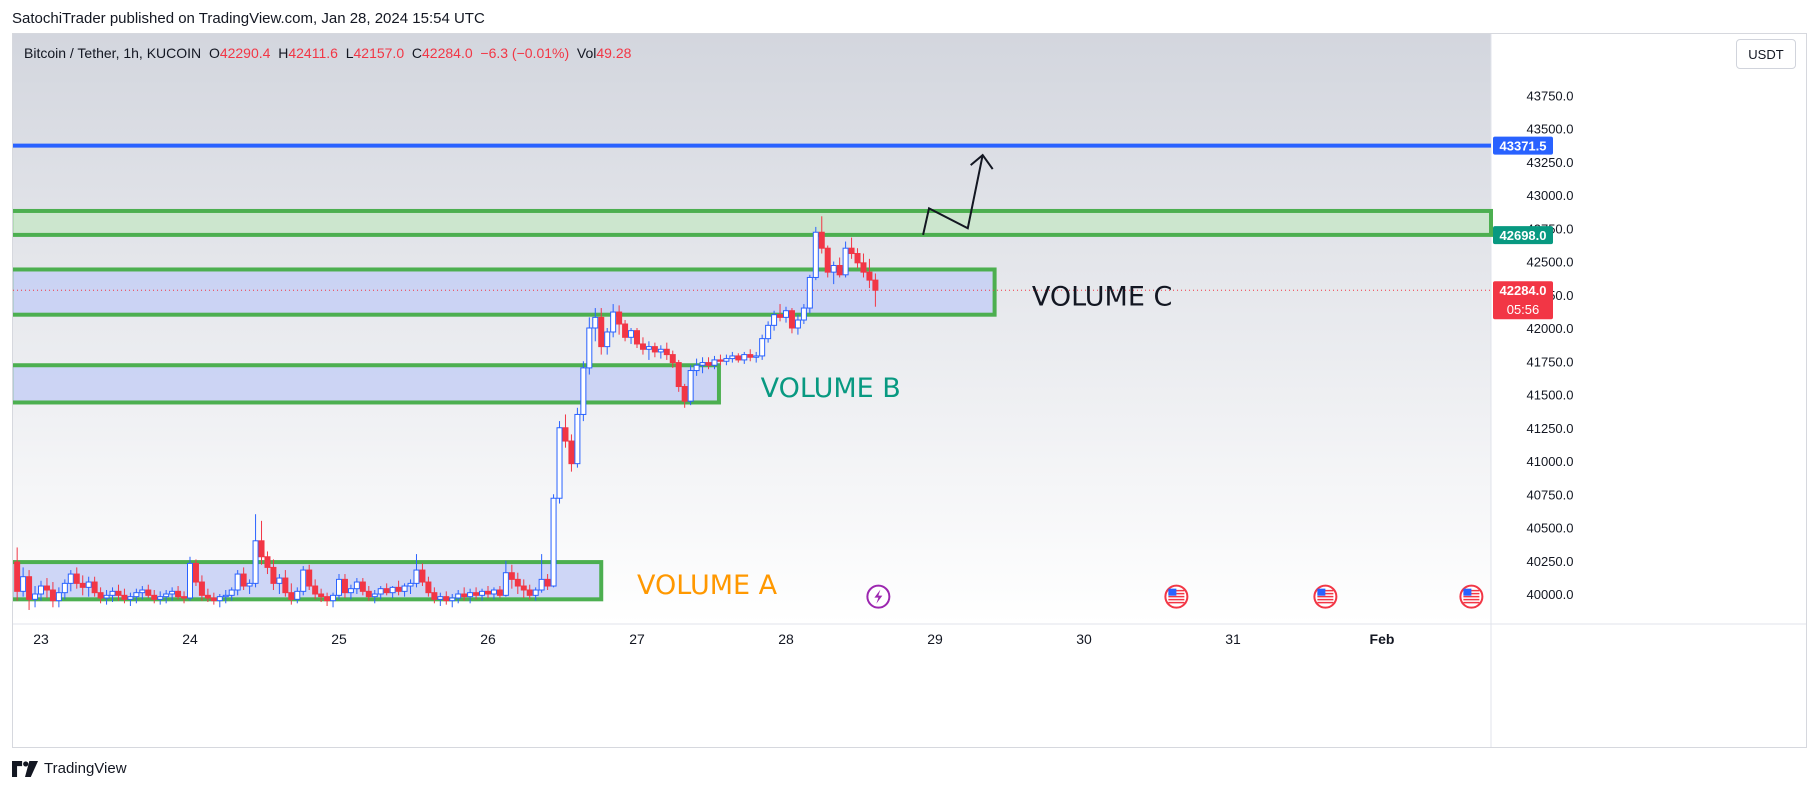 The image size is (1815, 792). Describe the element at coordinates (1523, 235) in the screenshot. I see `level-1-badge` at that location.